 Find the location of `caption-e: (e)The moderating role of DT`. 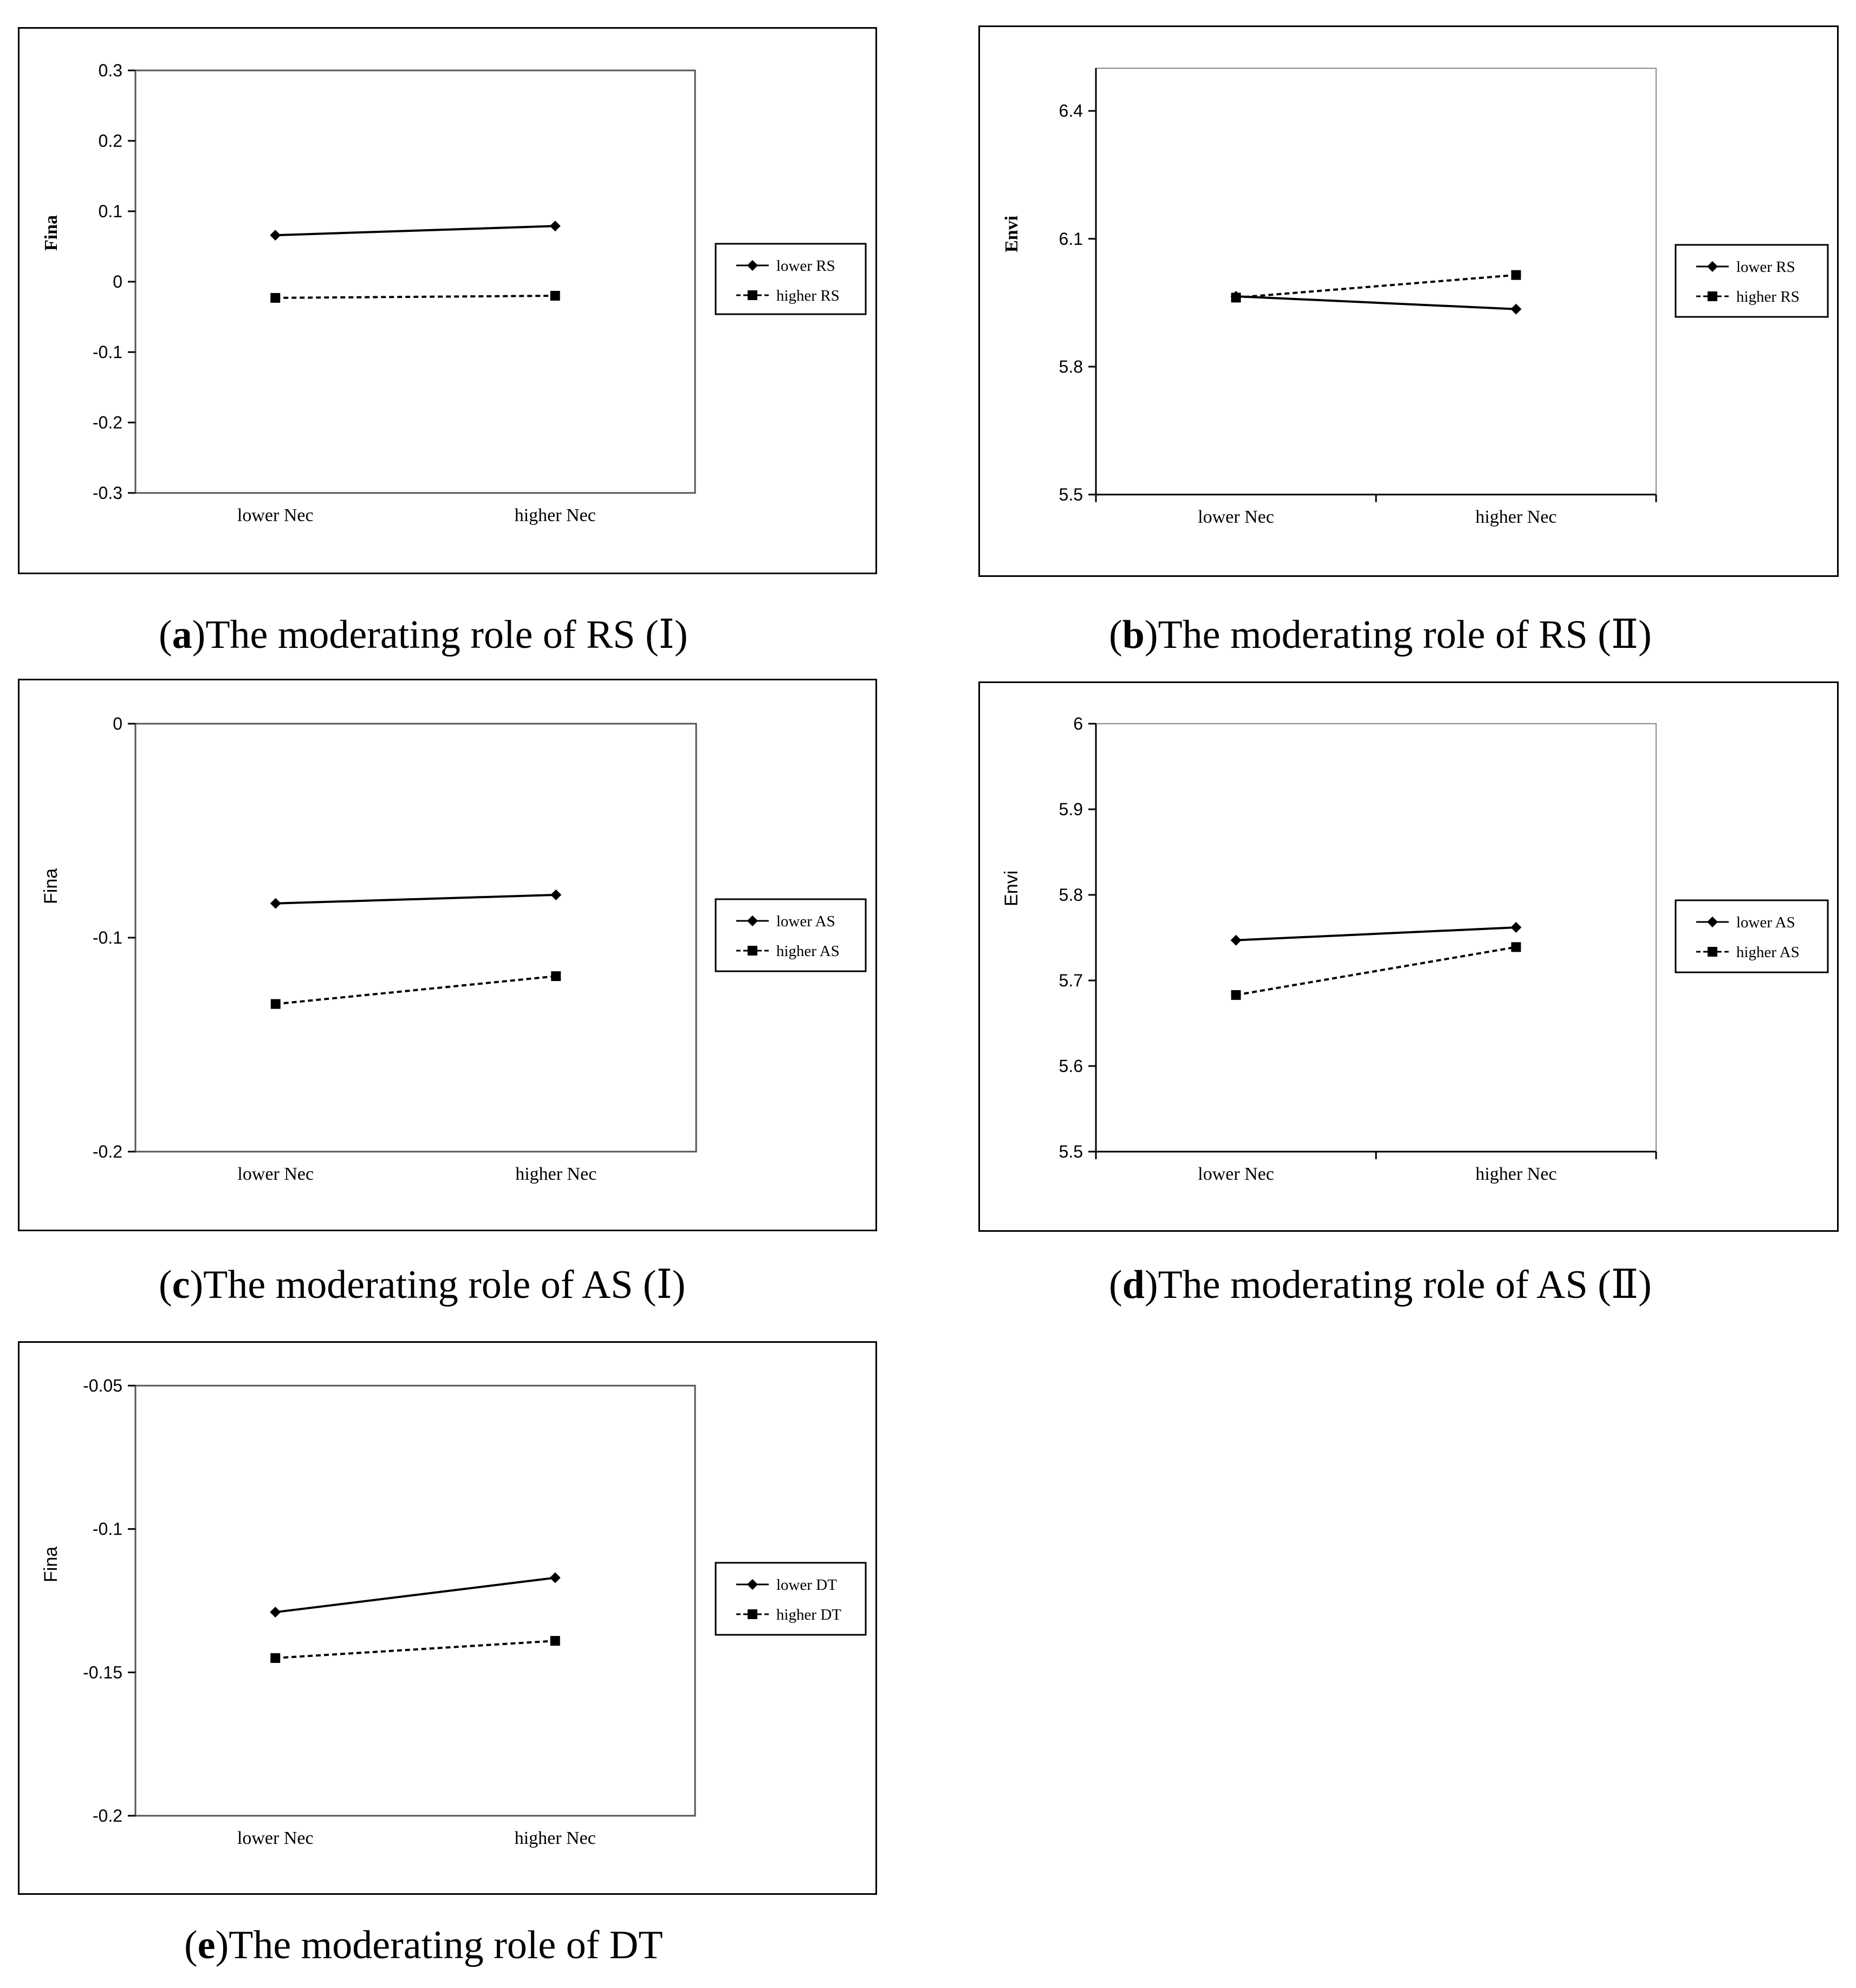

caption-e: (e)The moderating role of DT is located at coordinates (423, 1945).